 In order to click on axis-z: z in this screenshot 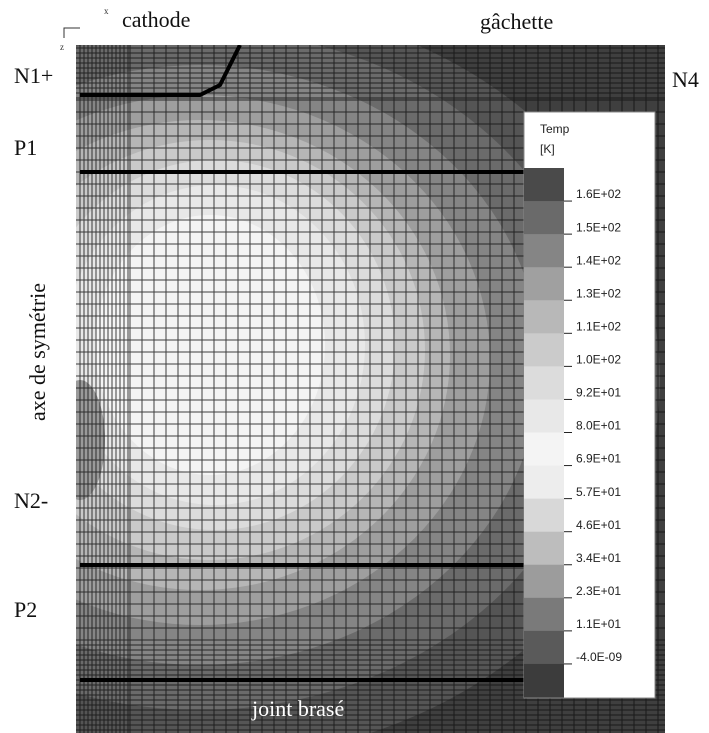, I will do `click(62, 47)`.